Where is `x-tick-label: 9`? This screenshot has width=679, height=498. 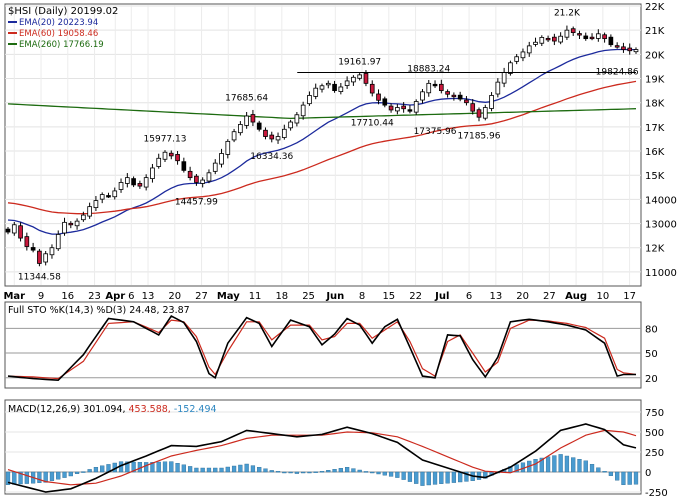
x-tick-label: 9 is located at coordinates (41, 296).